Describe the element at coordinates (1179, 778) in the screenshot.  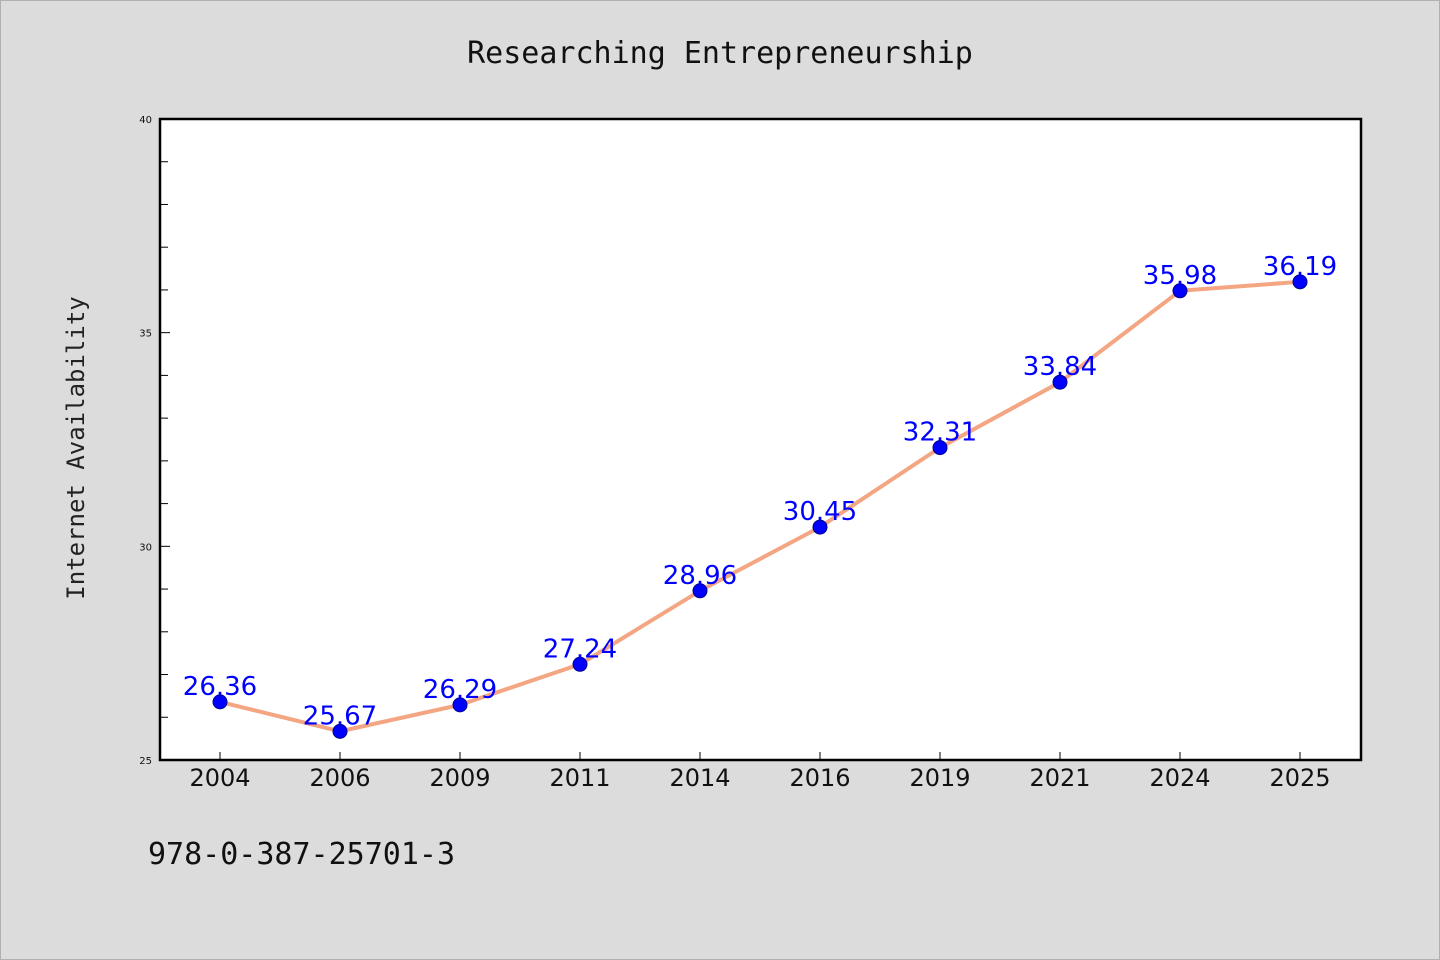
I see `x-tick-label: 2024` at that location.